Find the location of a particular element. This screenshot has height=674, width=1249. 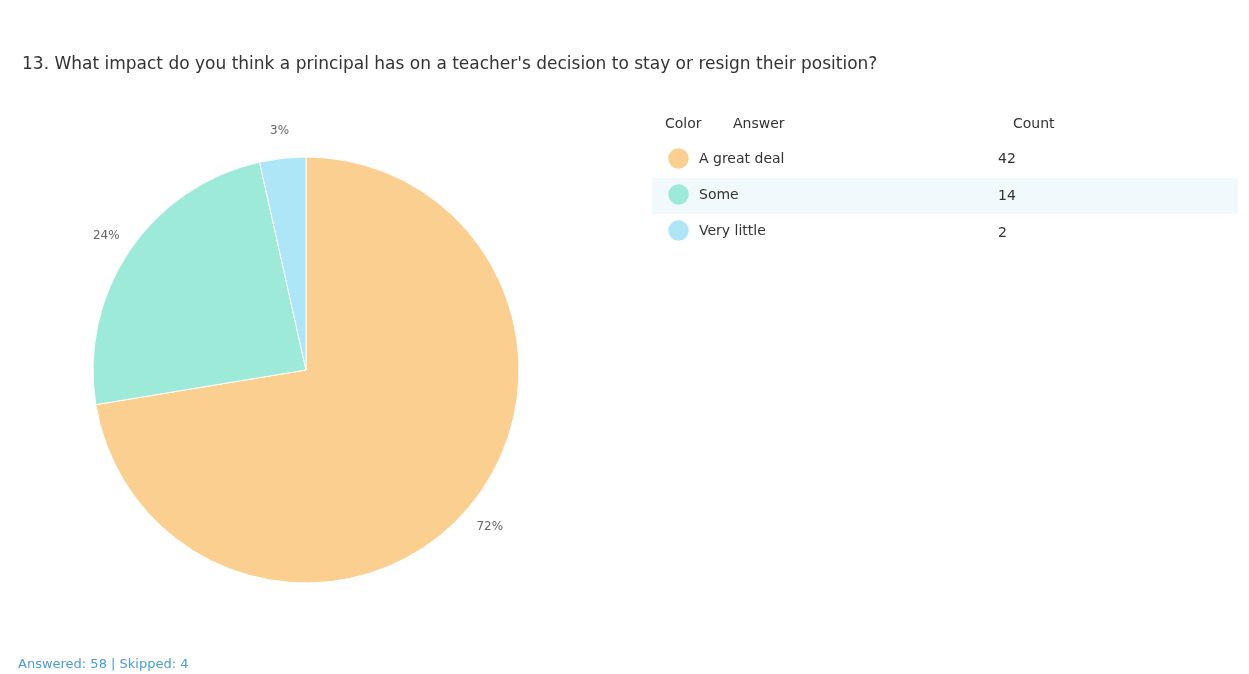

text: Answered: 58 | Skipped: 4 is located at coordinates (103, 663).